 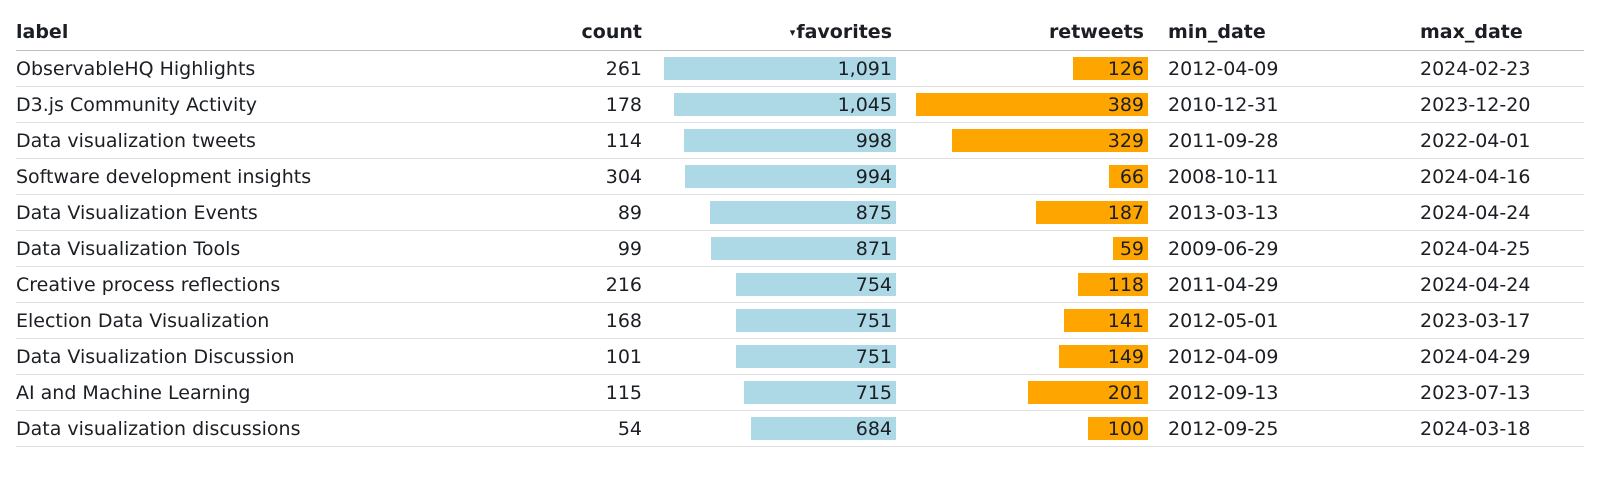 What do you see at coordinates (1492, 356) in the screenshot?
I see `cell-max-date: 2024-04-29` at bounding box center [1492, 356].